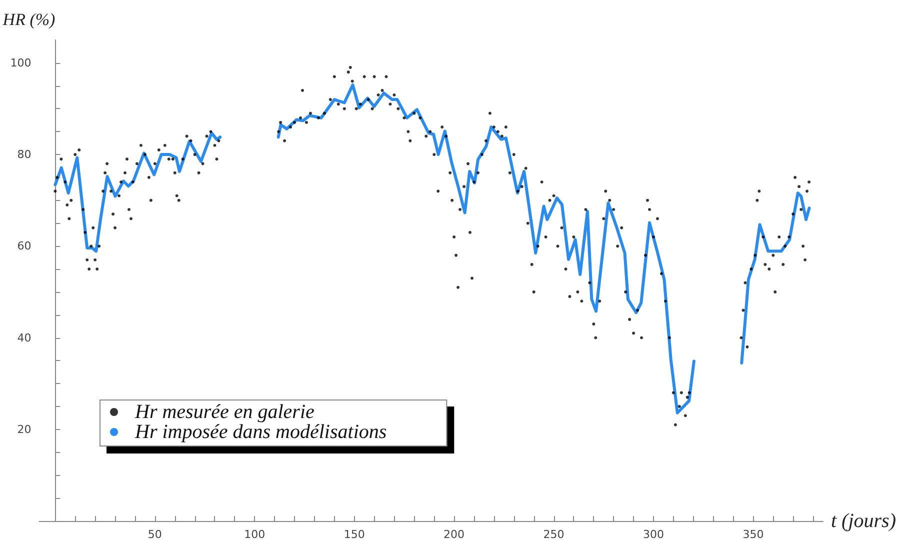 This screenshot has height=541, width=913. Describe the element at coordinates (454, 534) in the screenshot. I see `x-tick-label: 200` at that location.